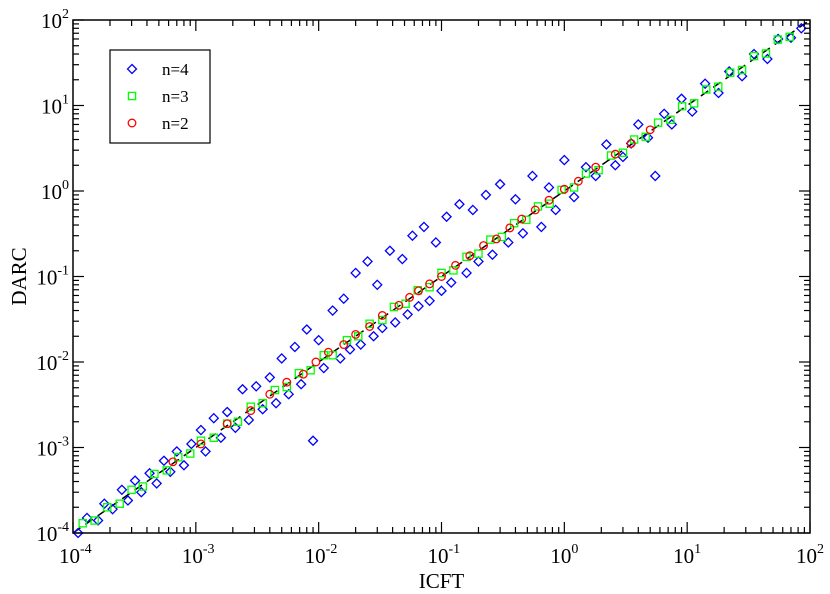  I want to click on legend-marker-circle, so click(132, 123).